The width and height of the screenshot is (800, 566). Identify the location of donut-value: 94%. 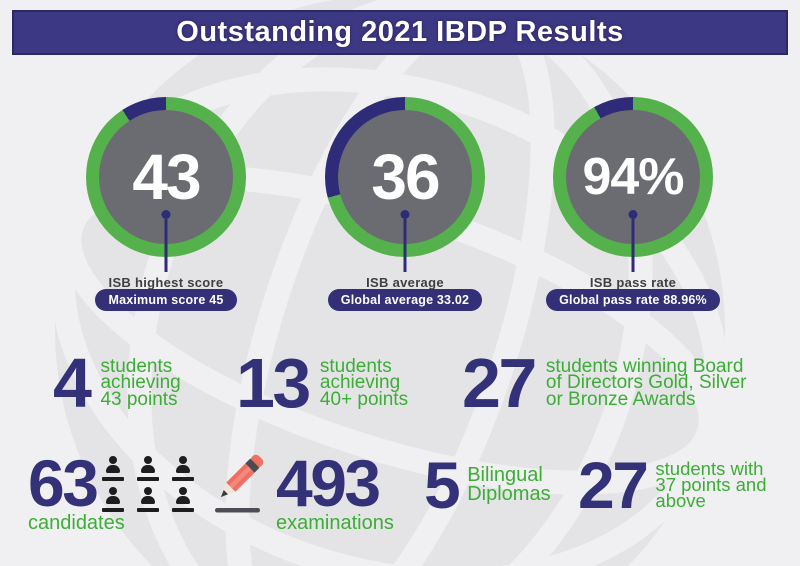
(633, 177).